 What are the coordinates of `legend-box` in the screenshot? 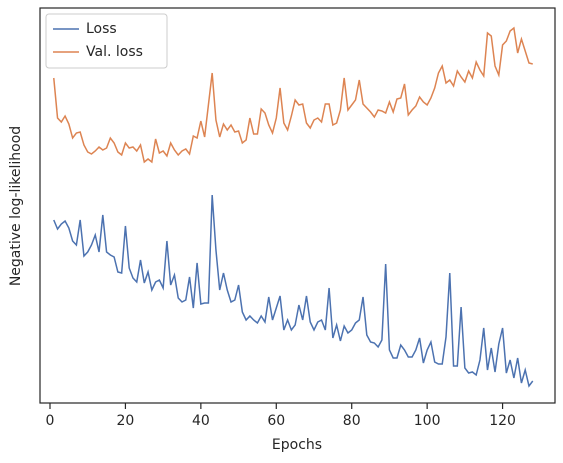 It's located at (106, 41).